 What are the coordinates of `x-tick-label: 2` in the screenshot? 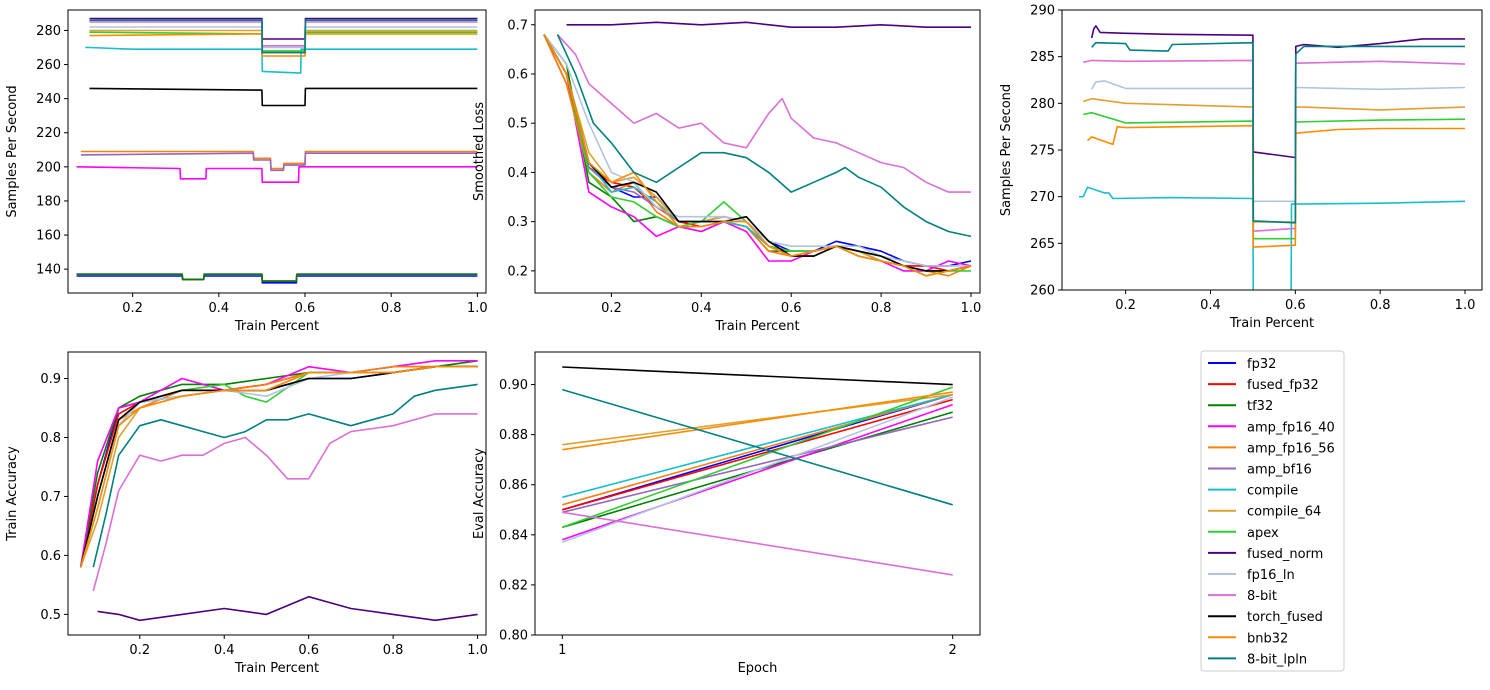 It's located at (953, 650).